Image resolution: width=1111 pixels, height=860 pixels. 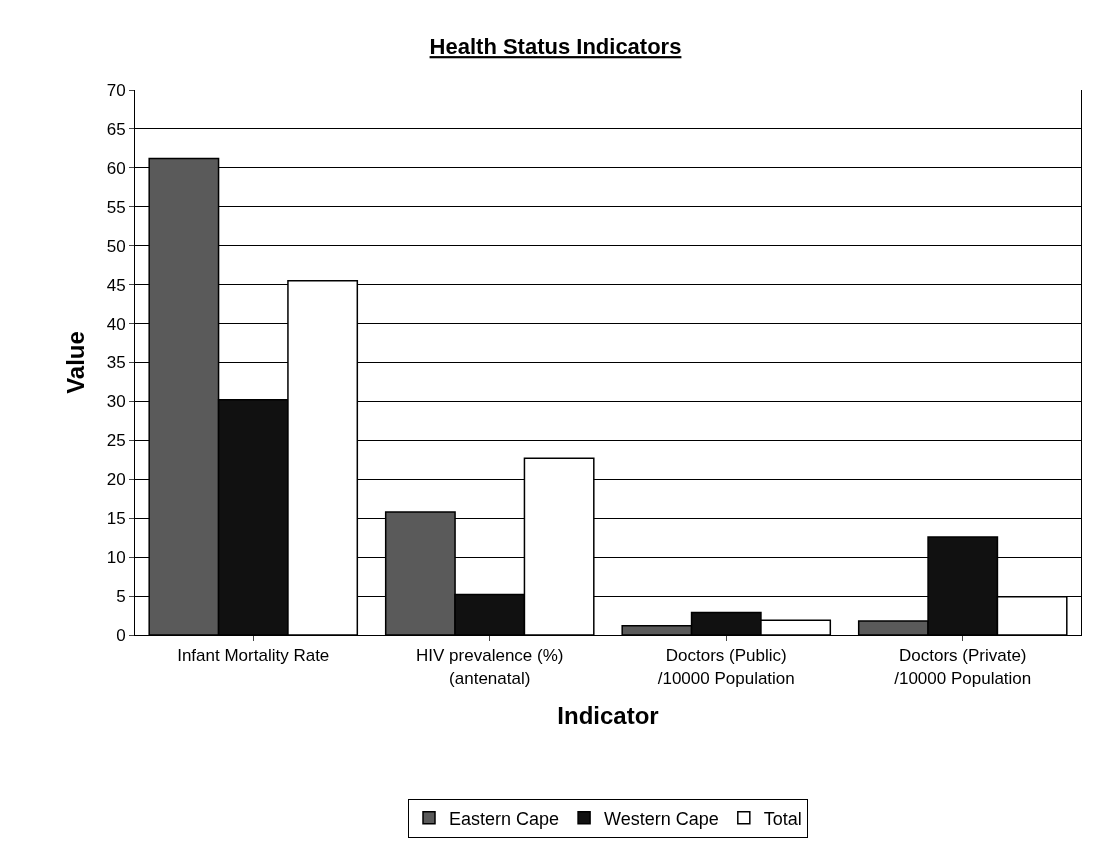 What do you see at coordinates (116, 363) in the screenshot?
I see `y-tick-label: 35` at bounding box center [116, 363].